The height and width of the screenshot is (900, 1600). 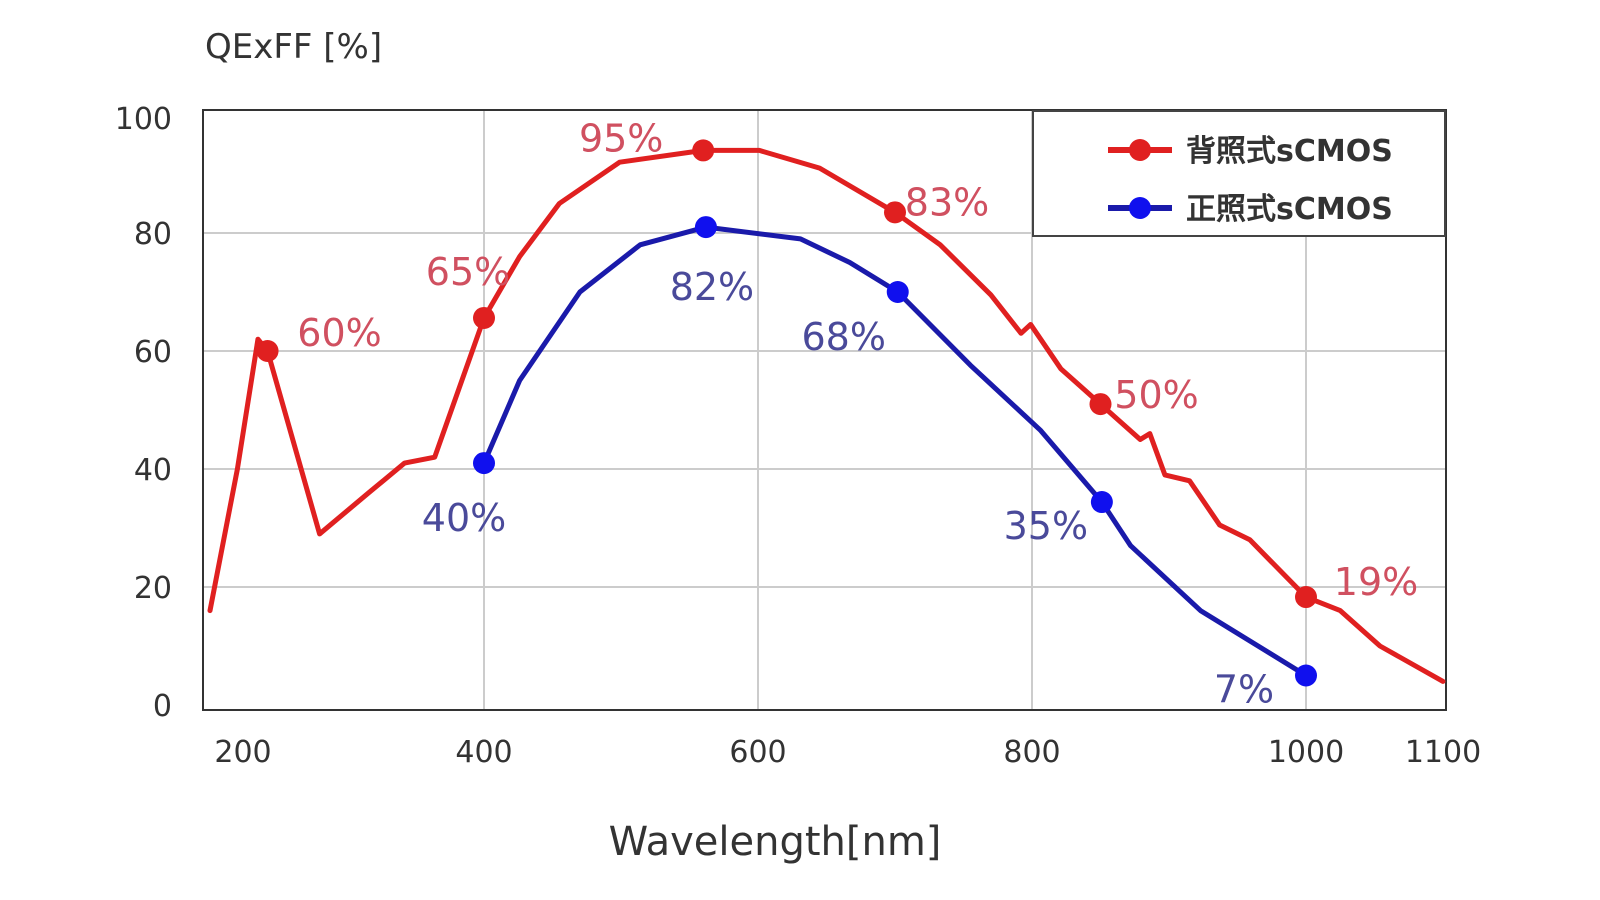 I want to click on data-label: 68%, so click(x=844, y=337).